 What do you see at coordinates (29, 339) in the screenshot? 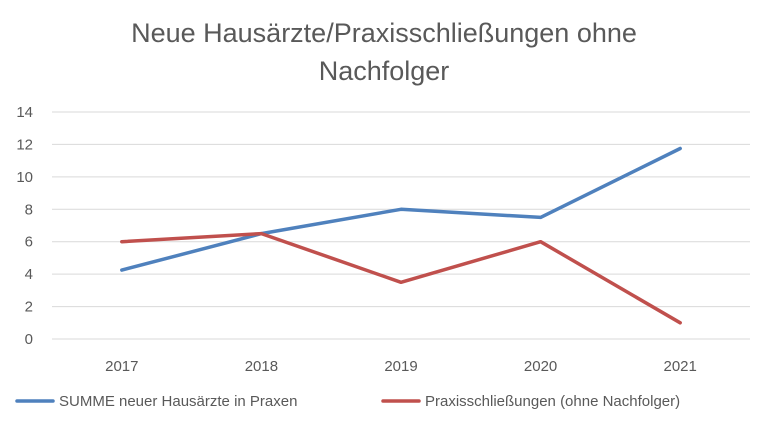
I see `y-tick-label: 0` at bounding box center [29, 339].